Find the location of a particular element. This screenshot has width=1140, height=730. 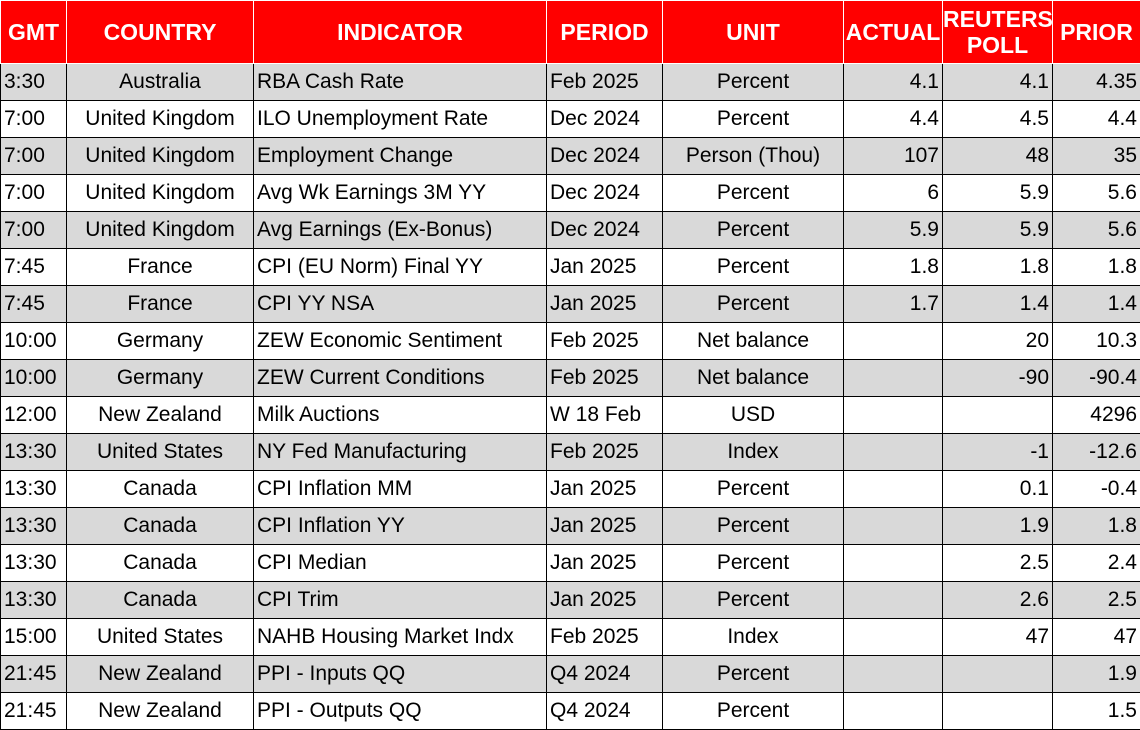

prior-cell: 10.3 is located at coordinates (1096, 341).